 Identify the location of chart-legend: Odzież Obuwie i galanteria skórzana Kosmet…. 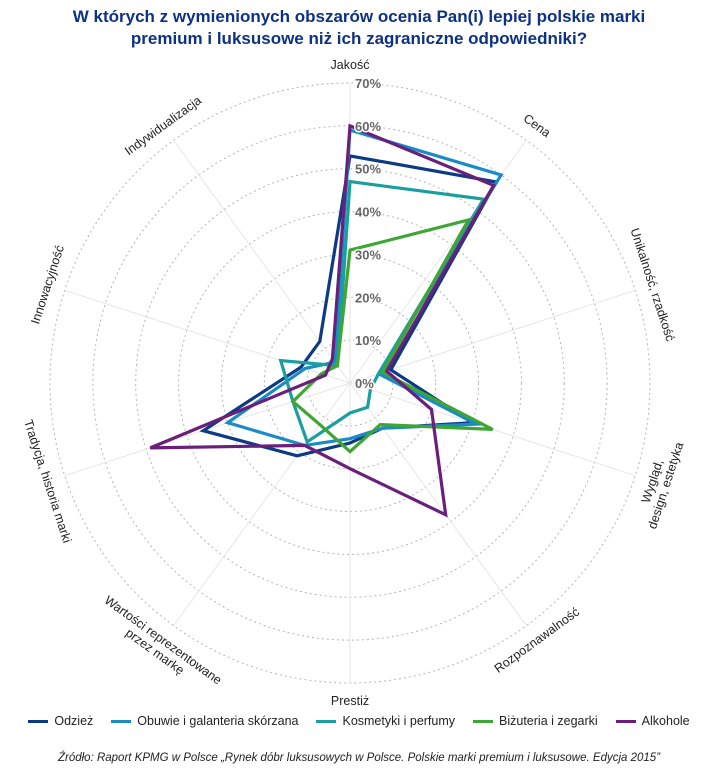
(359, 721).